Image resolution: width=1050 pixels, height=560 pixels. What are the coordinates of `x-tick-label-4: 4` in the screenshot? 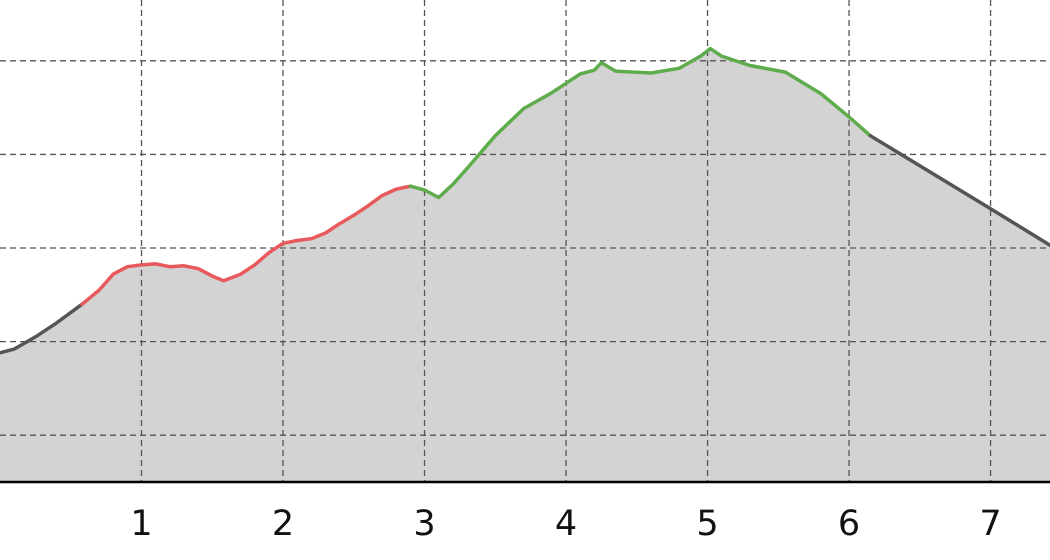 It's located at (566, 524).